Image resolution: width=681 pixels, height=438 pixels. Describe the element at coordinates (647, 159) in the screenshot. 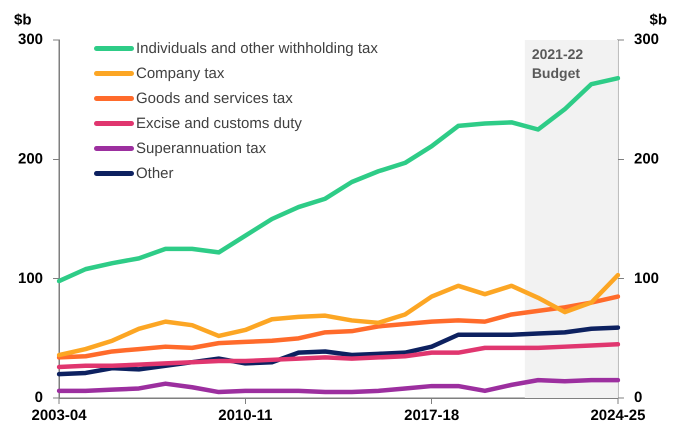

I see `y2-tick-label: 200` at that location.